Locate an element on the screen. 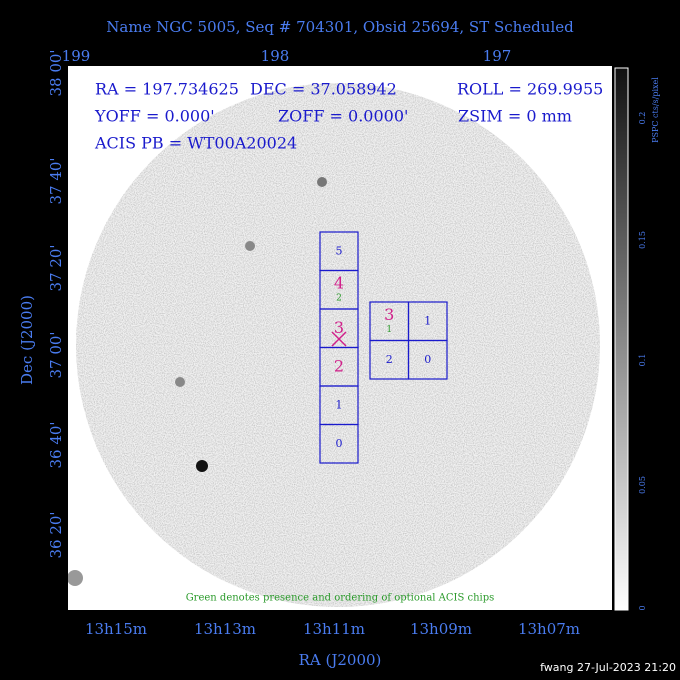  bottom-tick-label: 13h15m is located at coordinates (116, 629).